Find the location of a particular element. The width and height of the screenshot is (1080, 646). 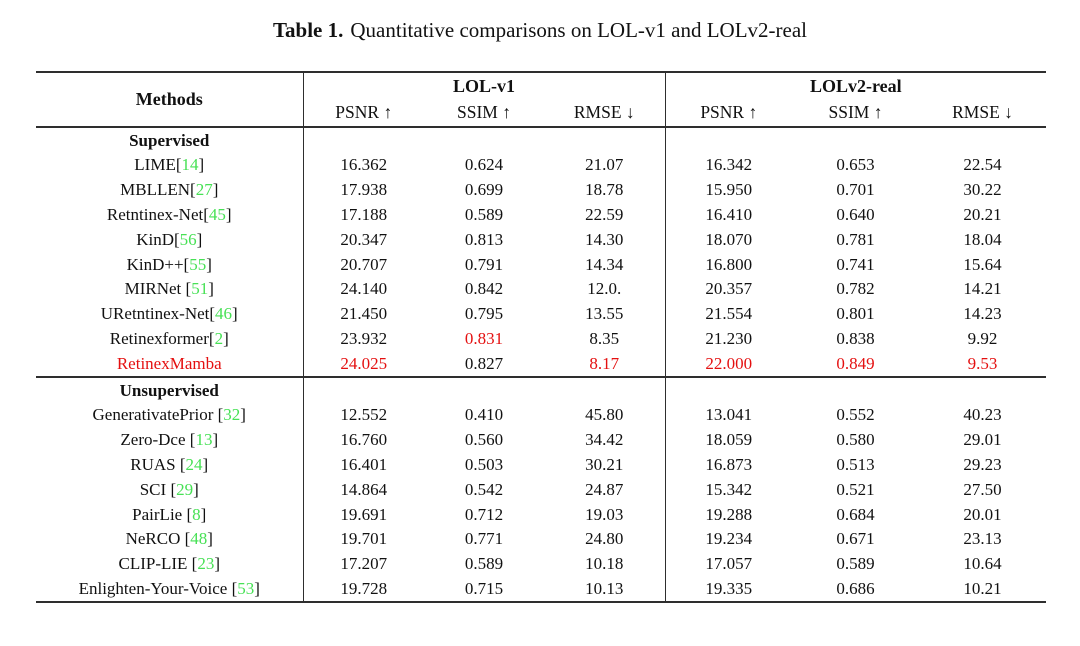

value-cell: 17.188 is located at coordinates (363, 215).